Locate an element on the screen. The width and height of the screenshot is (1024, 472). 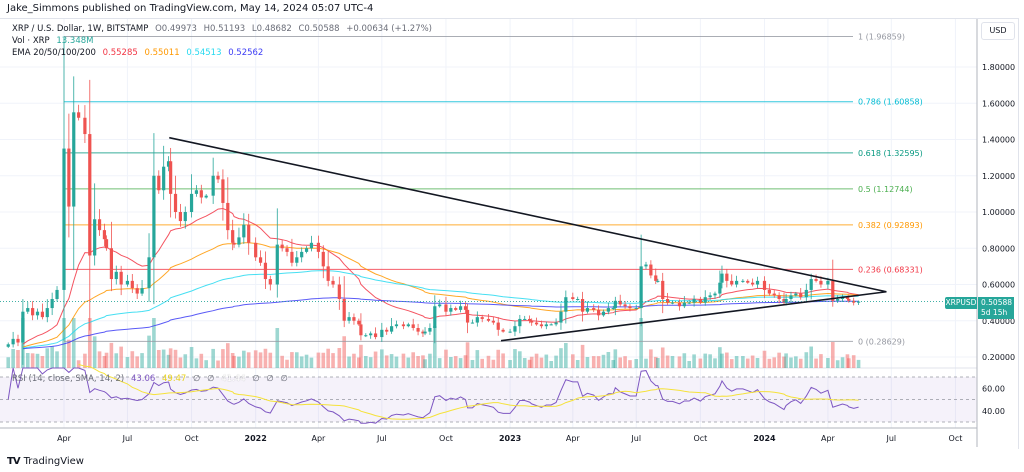
fib-label: 0.236 (0.68331) is located at coordinates (890, 269).